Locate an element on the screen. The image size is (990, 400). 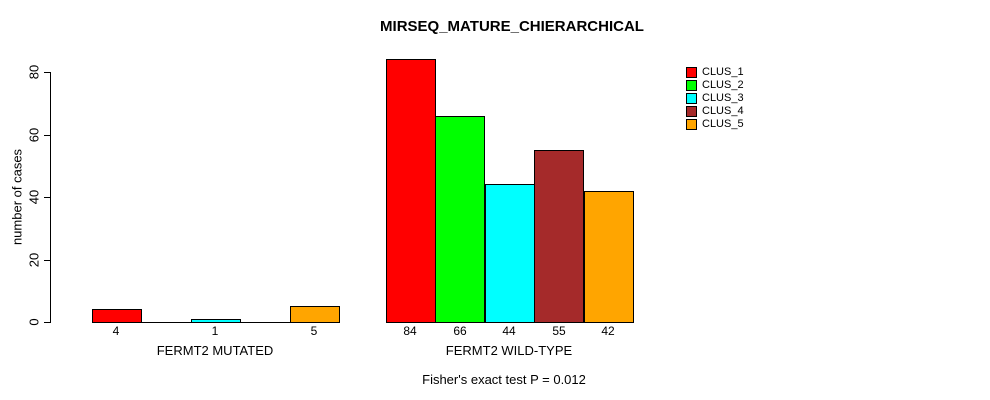
y-axis-line is located at coordinates (50, 197).